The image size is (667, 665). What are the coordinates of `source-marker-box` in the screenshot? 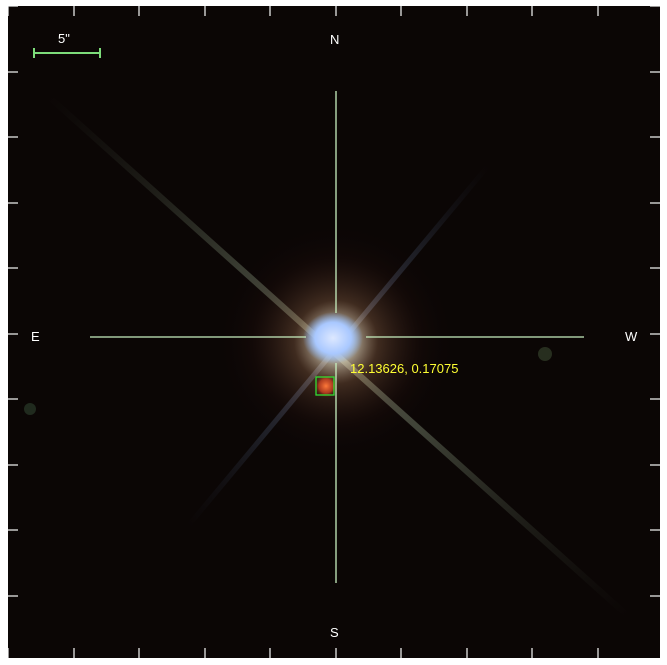 It's located at (325, 386).